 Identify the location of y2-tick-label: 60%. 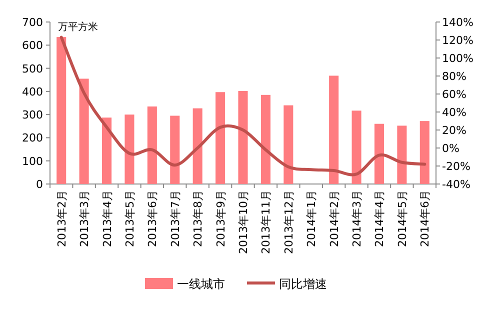
(454, 94).